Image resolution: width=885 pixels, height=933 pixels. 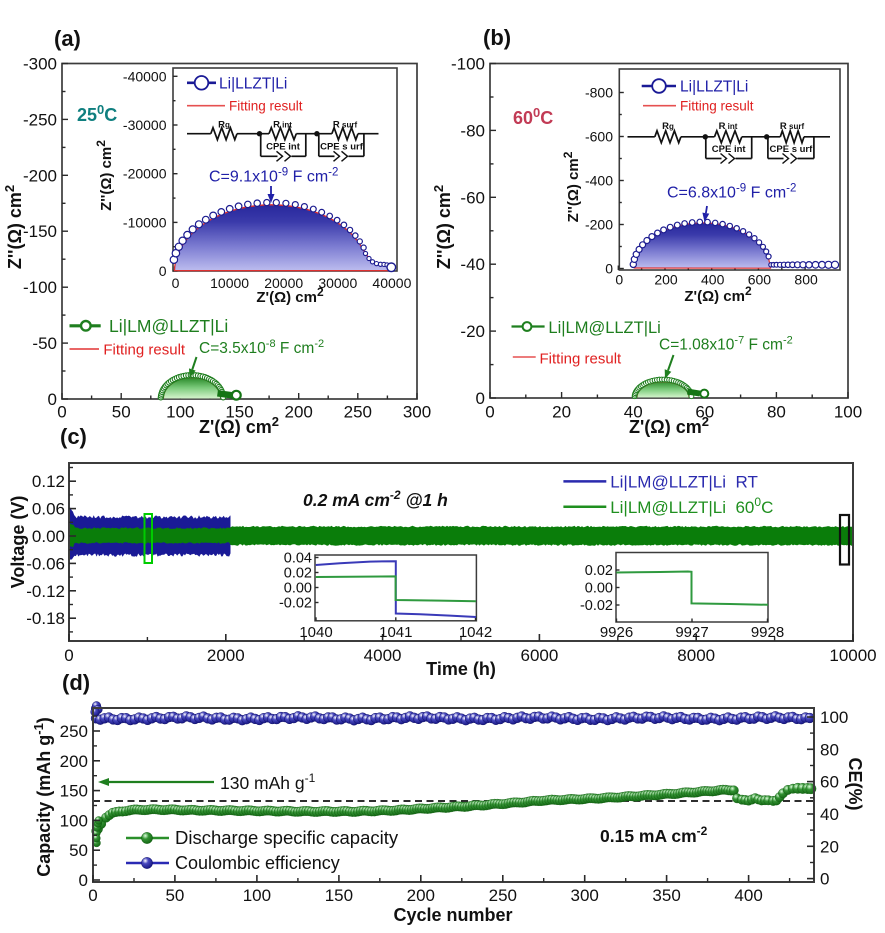 What do you see at coordinates (45, 563) in the screenshot?
I see `svg-text: -0.06` at bounding box center [45, 563].